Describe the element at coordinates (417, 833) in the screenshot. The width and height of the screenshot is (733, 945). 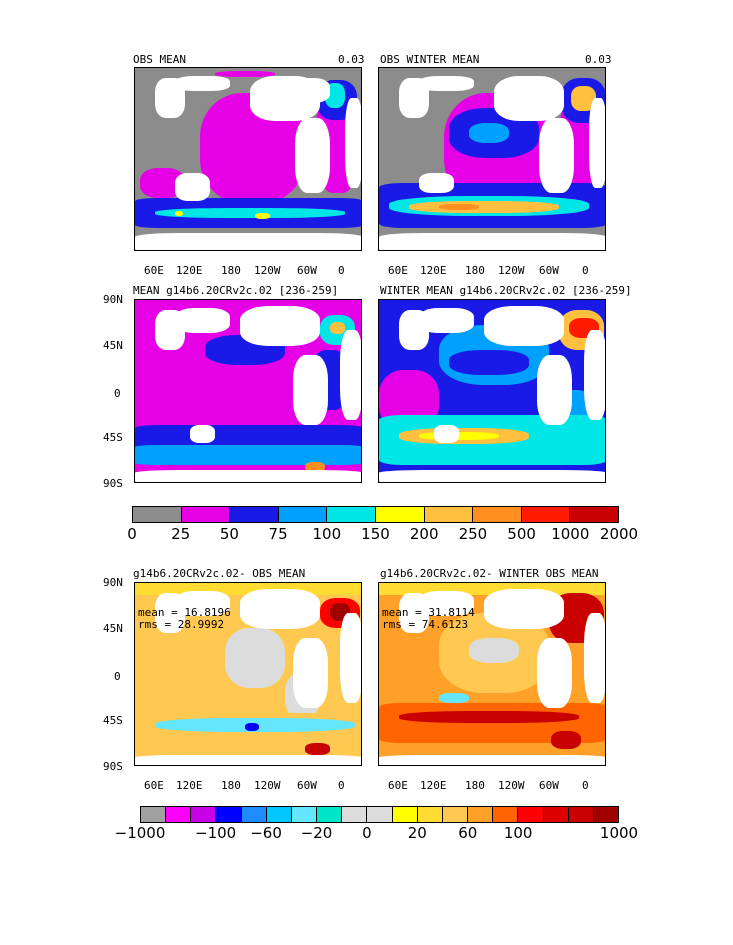
I see `colorbar-label: 20` at that location.